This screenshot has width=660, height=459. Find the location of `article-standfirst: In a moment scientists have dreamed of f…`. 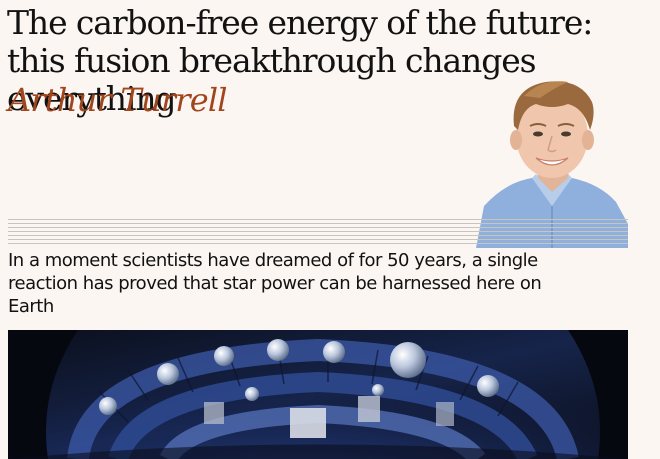

article-standfirst: In a moment scientists have dreamed of f… is located at coordinates (275, 283).